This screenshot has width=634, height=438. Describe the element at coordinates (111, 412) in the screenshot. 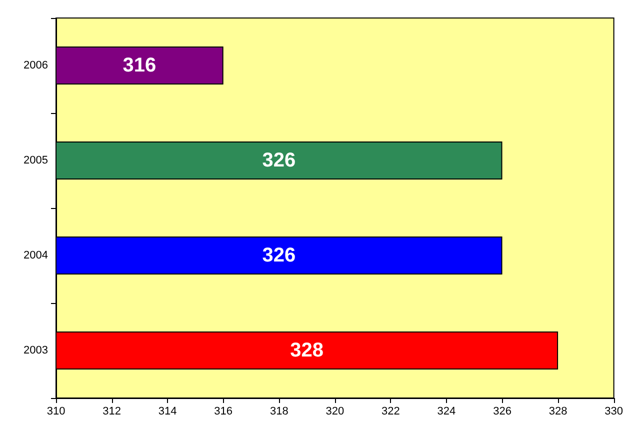

I see `x-tick-label: 312` at that location.